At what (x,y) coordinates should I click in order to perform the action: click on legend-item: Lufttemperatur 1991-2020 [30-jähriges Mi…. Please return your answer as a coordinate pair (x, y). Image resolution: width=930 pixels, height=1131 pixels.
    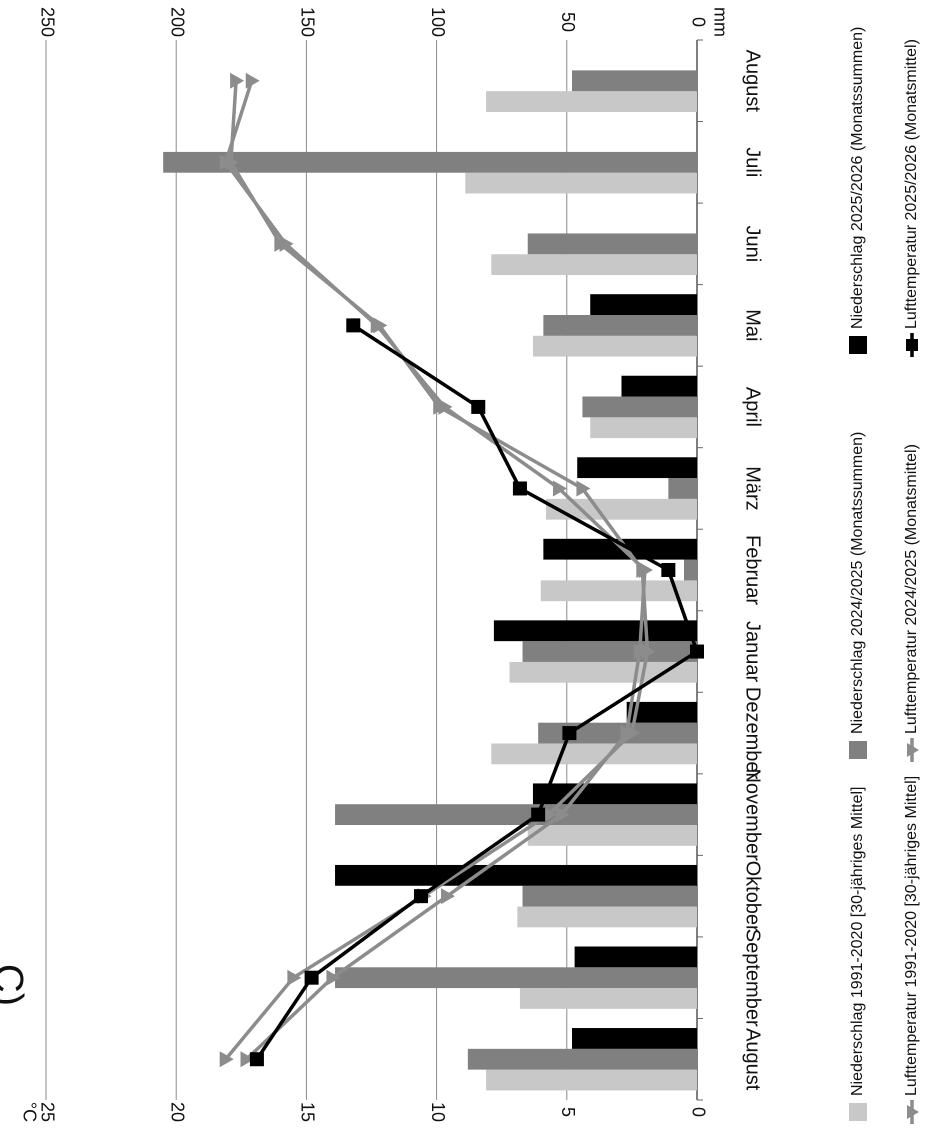
    Looking at the image, I should click on (911, 950).